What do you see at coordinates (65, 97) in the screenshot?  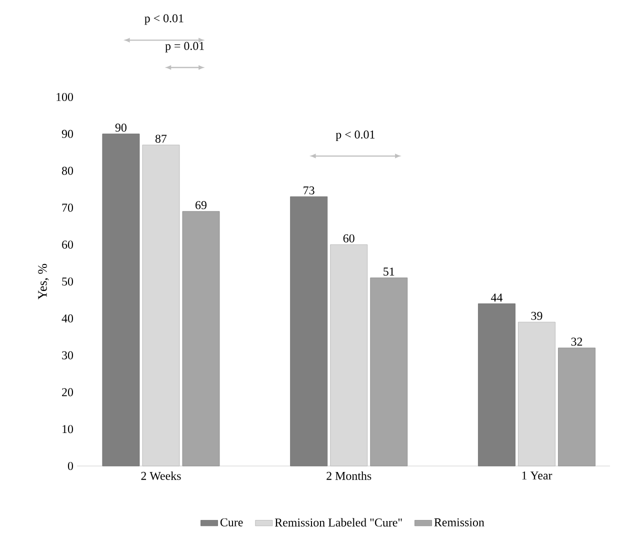 I see `y-tick-label: 100` at bounding box center [65, 97].